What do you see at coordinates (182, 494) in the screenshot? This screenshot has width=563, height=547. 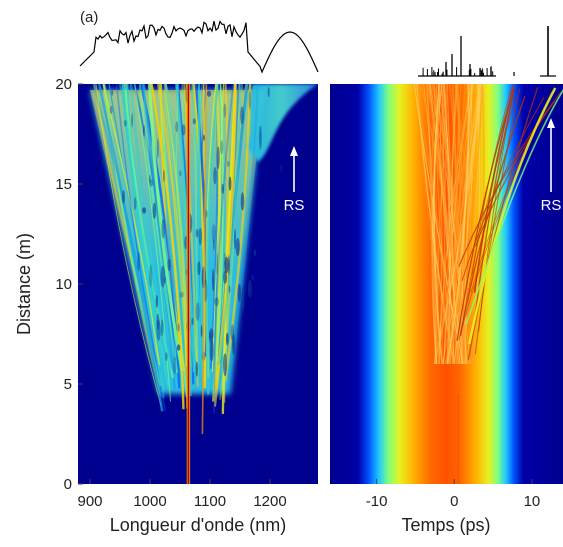 I see `spectral-x-axis: 900 1000 1100 1200` at bounding box center [182, 494].